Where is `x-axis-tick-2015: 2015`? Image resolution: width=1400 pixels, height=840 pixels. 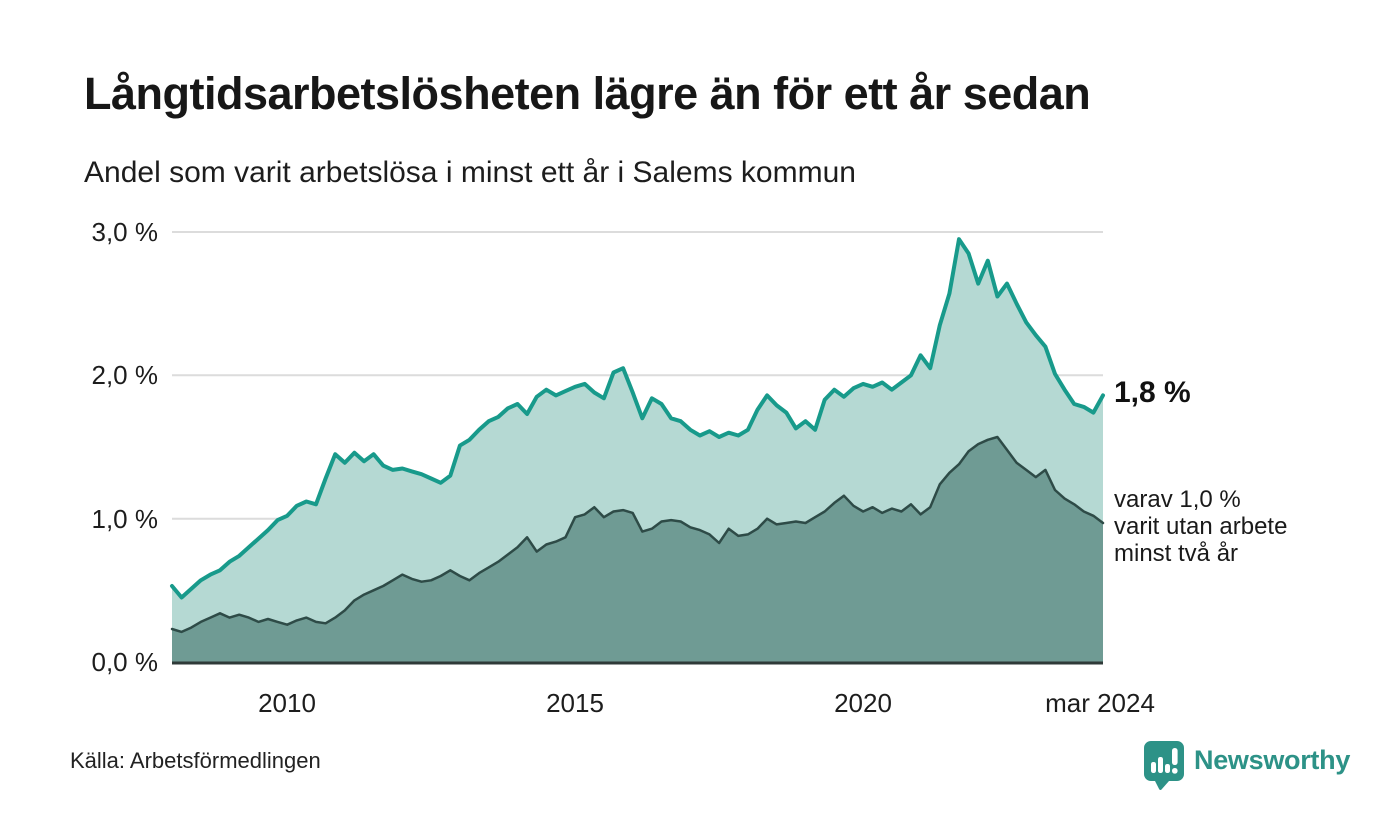
x-axis-tick-2015: 2015 is located at coordinates (575, 703).